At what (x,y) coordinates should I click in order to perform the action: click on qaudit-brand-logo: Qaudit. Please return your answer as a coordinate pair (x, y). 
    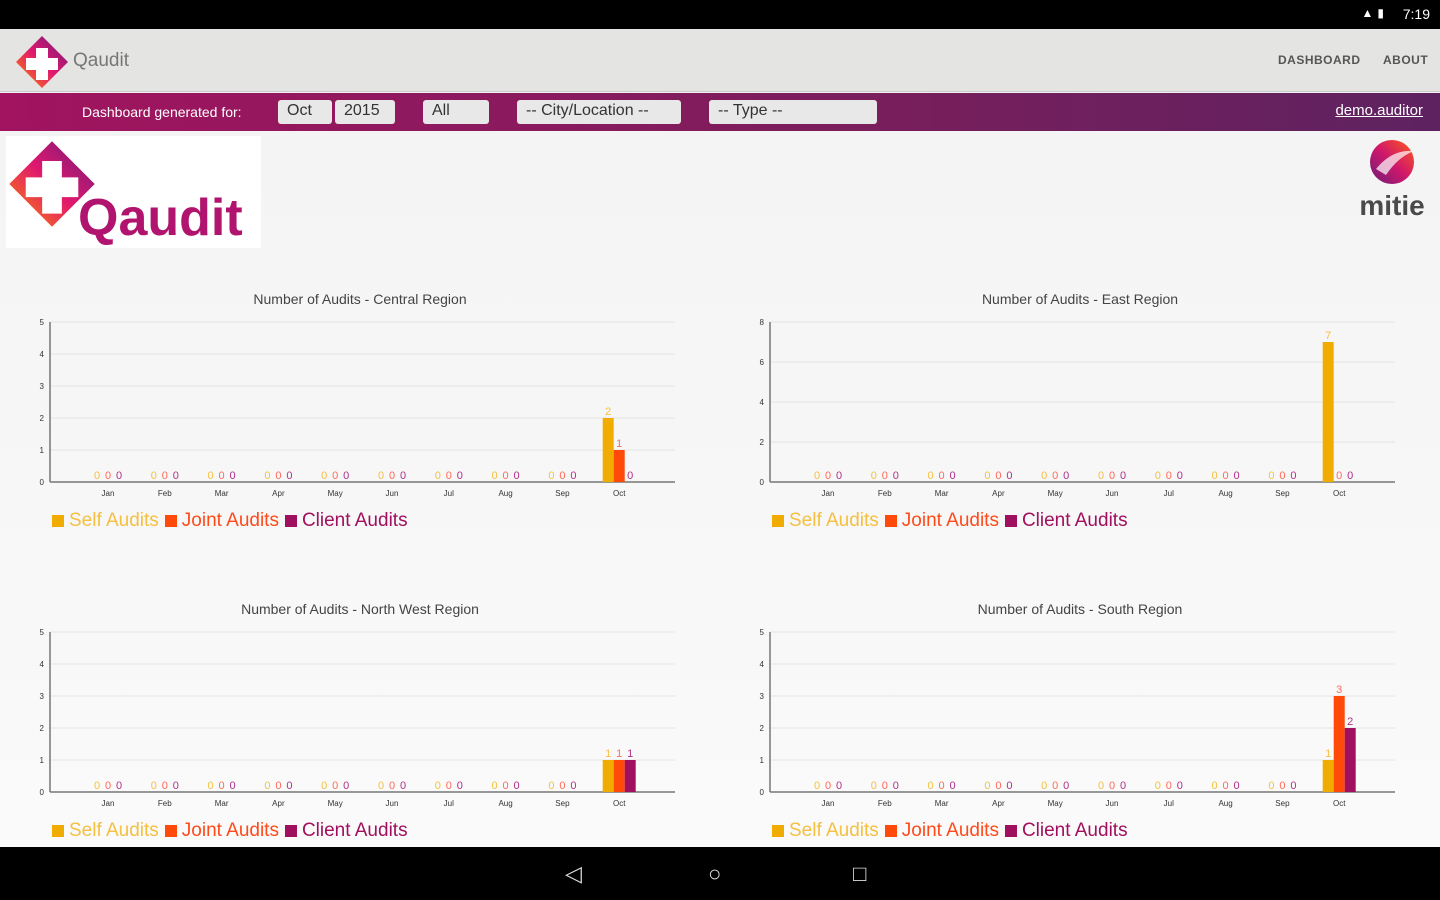
    Looking at the image, I should click on (133, 192).